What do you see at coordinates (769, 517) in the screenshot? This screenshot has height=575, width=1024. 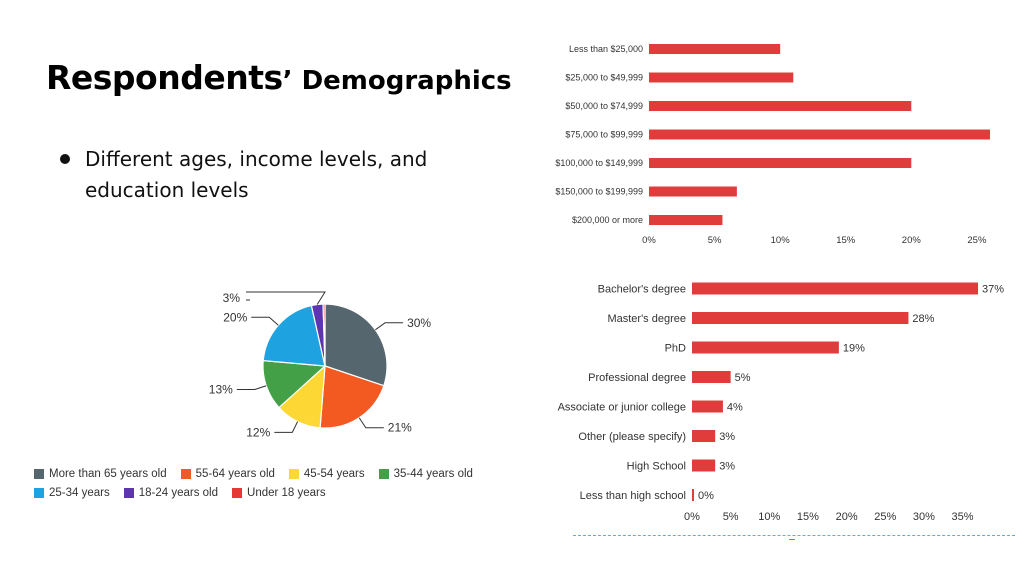 I see `education-x-tick-label: 10%` at bounding box center [769, 517].